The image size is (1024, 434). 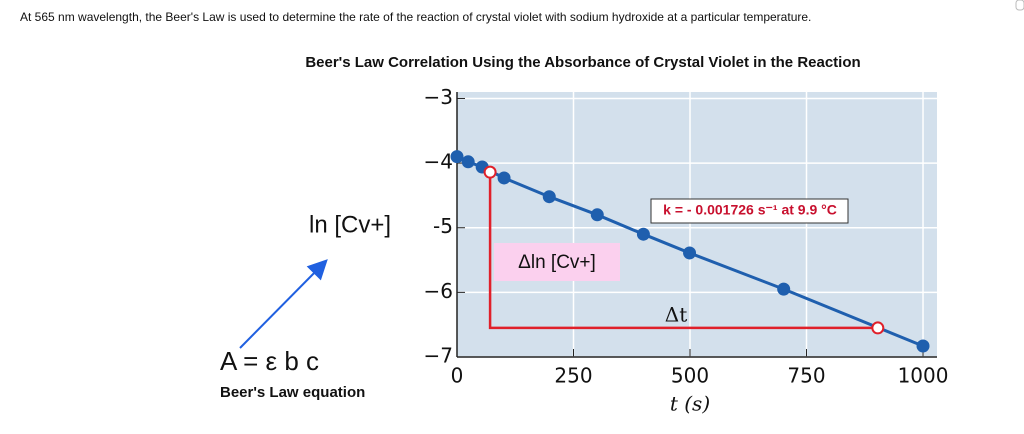 I want to click on x-tick-label: 1000, so click(x=923, y=376).